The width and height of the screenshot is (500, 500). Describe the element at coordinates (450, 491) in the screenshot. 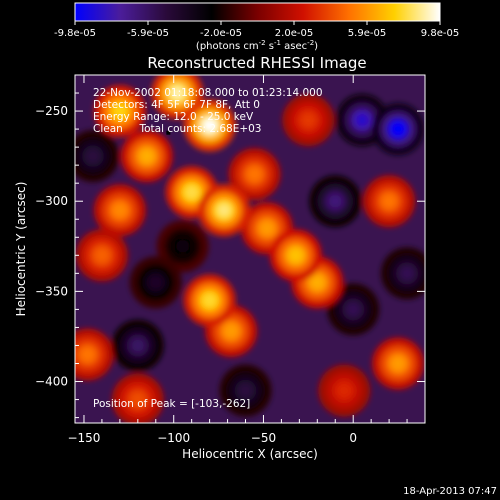

I see `footer-timestamp: 18-Apr-2013 07:47` at that location.